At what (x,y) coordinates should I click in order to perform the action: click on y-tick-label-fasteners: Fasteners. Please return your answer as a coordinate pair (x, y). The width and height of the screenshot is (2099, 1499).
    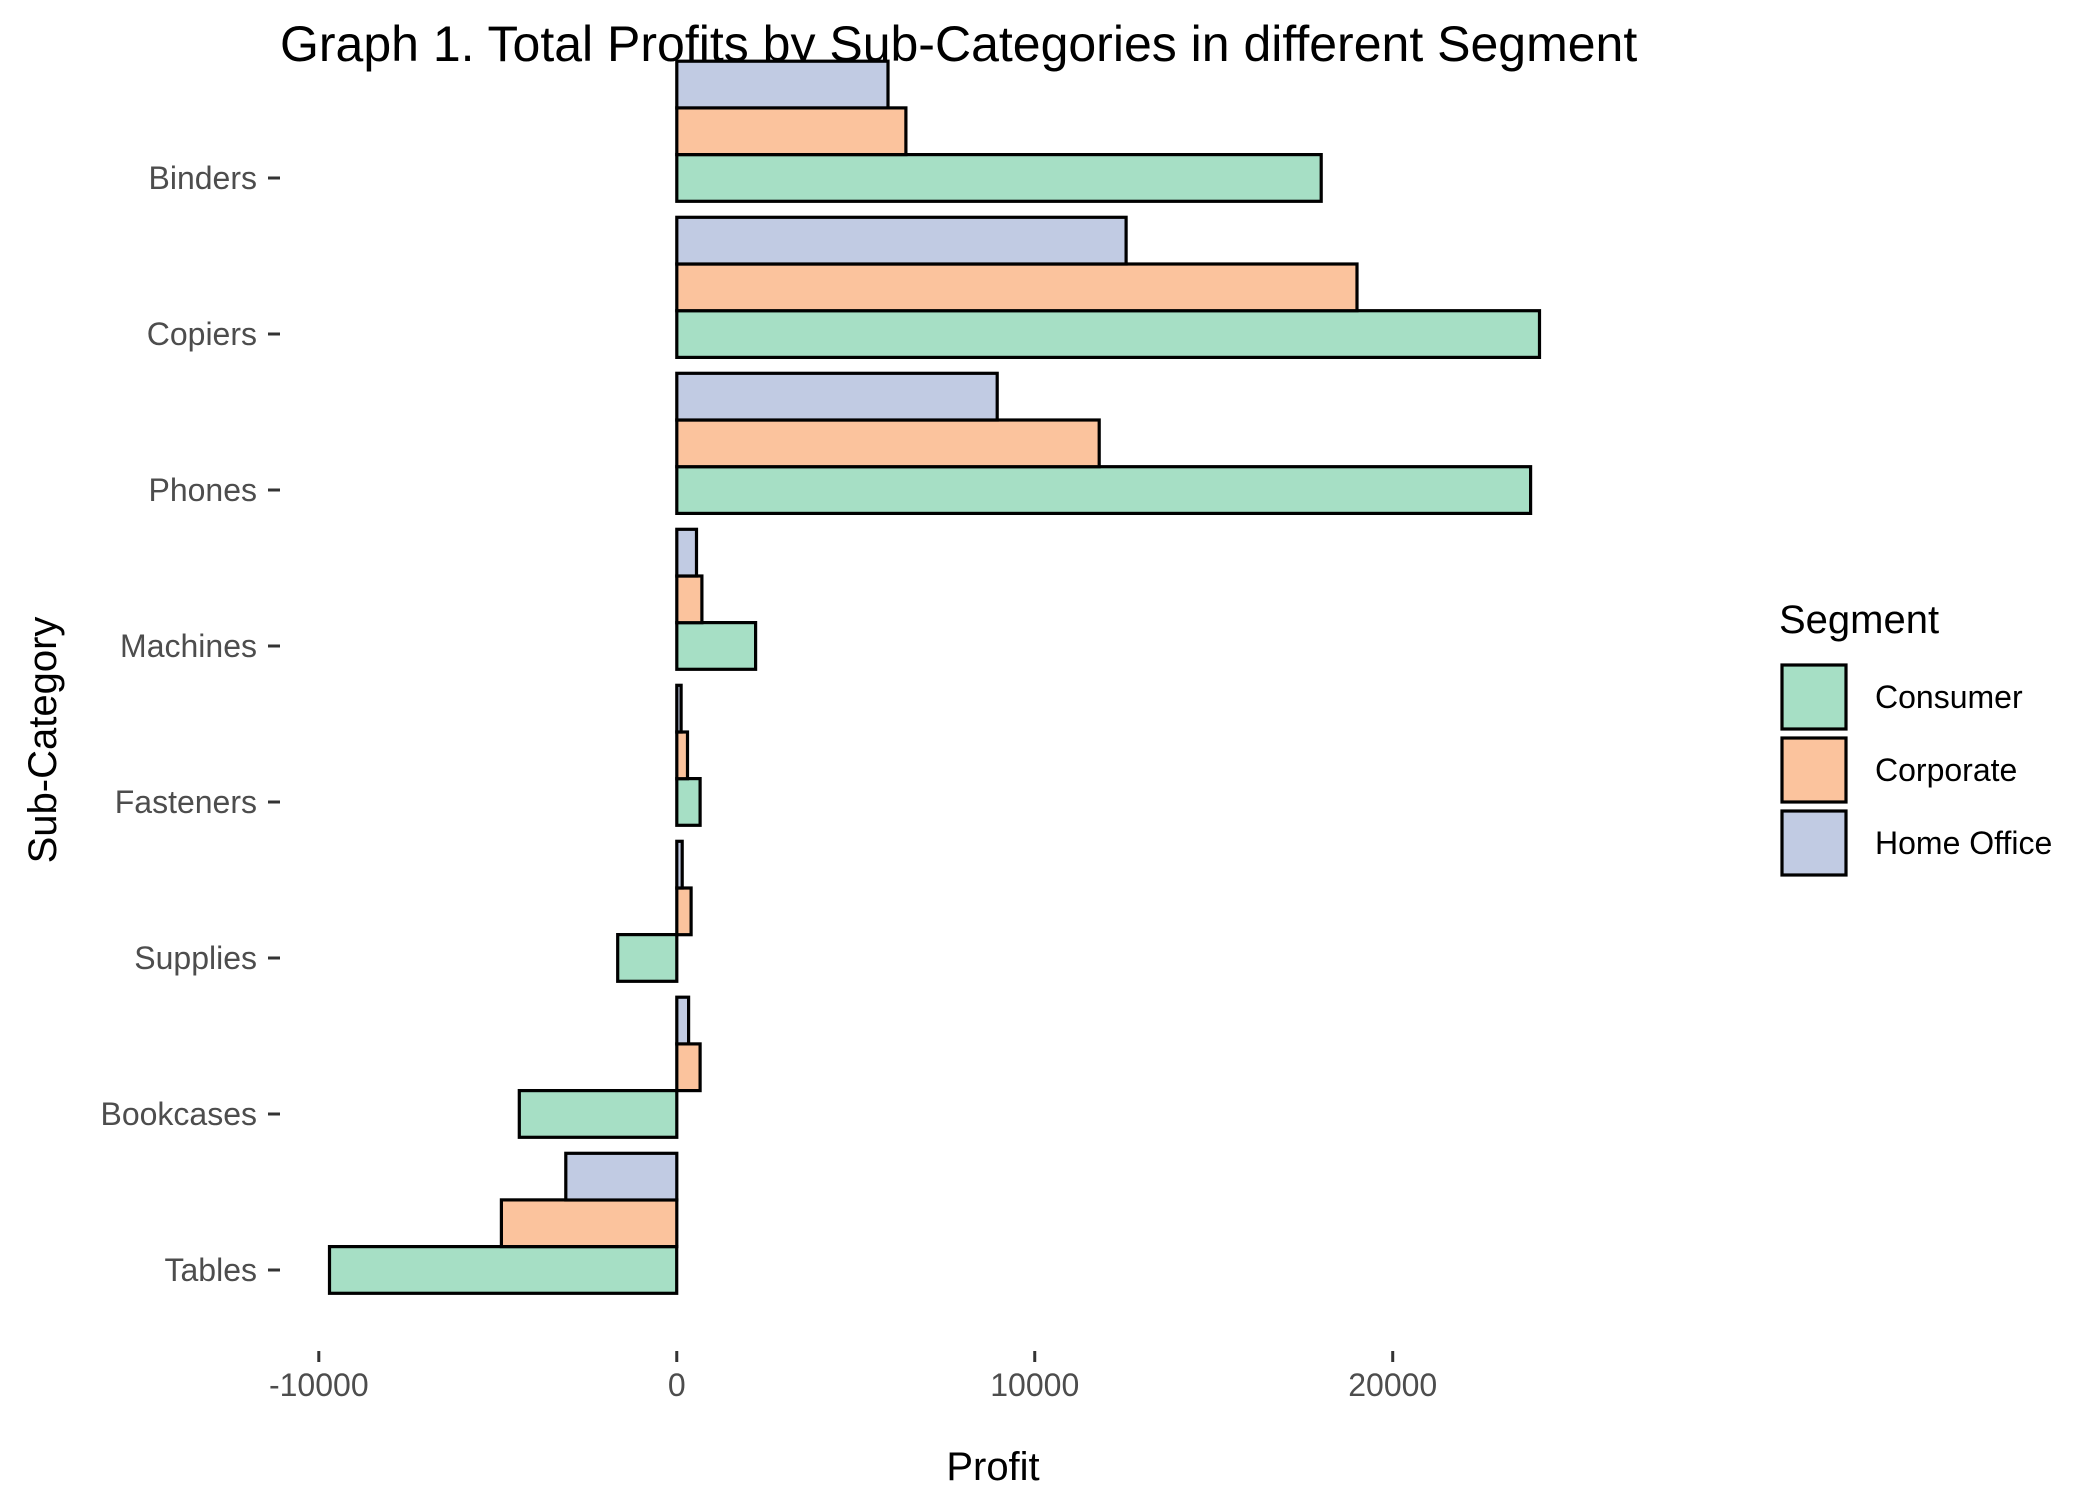
    Looking at the image, I should click on (186, 802).